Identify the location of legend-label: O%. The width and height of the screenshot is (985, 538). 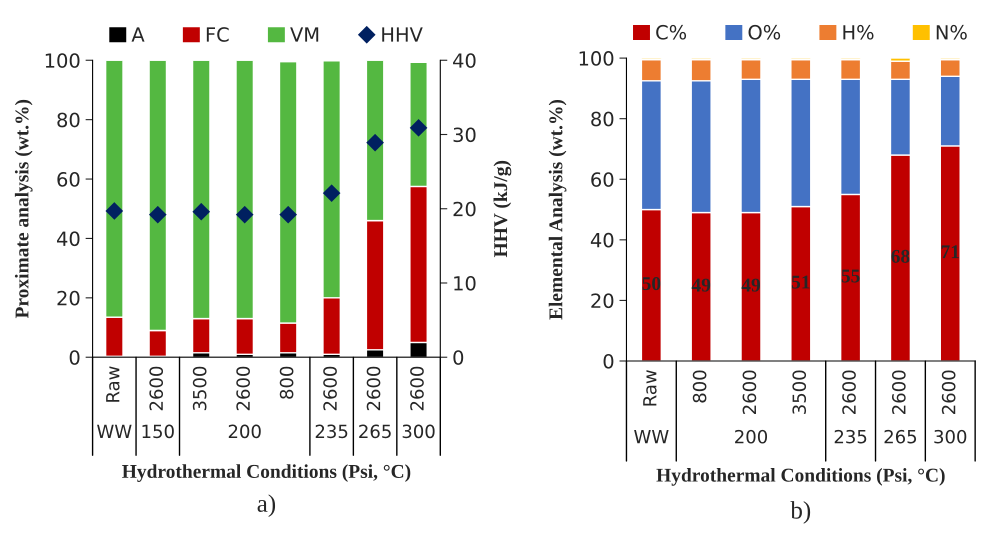
(764, 32).